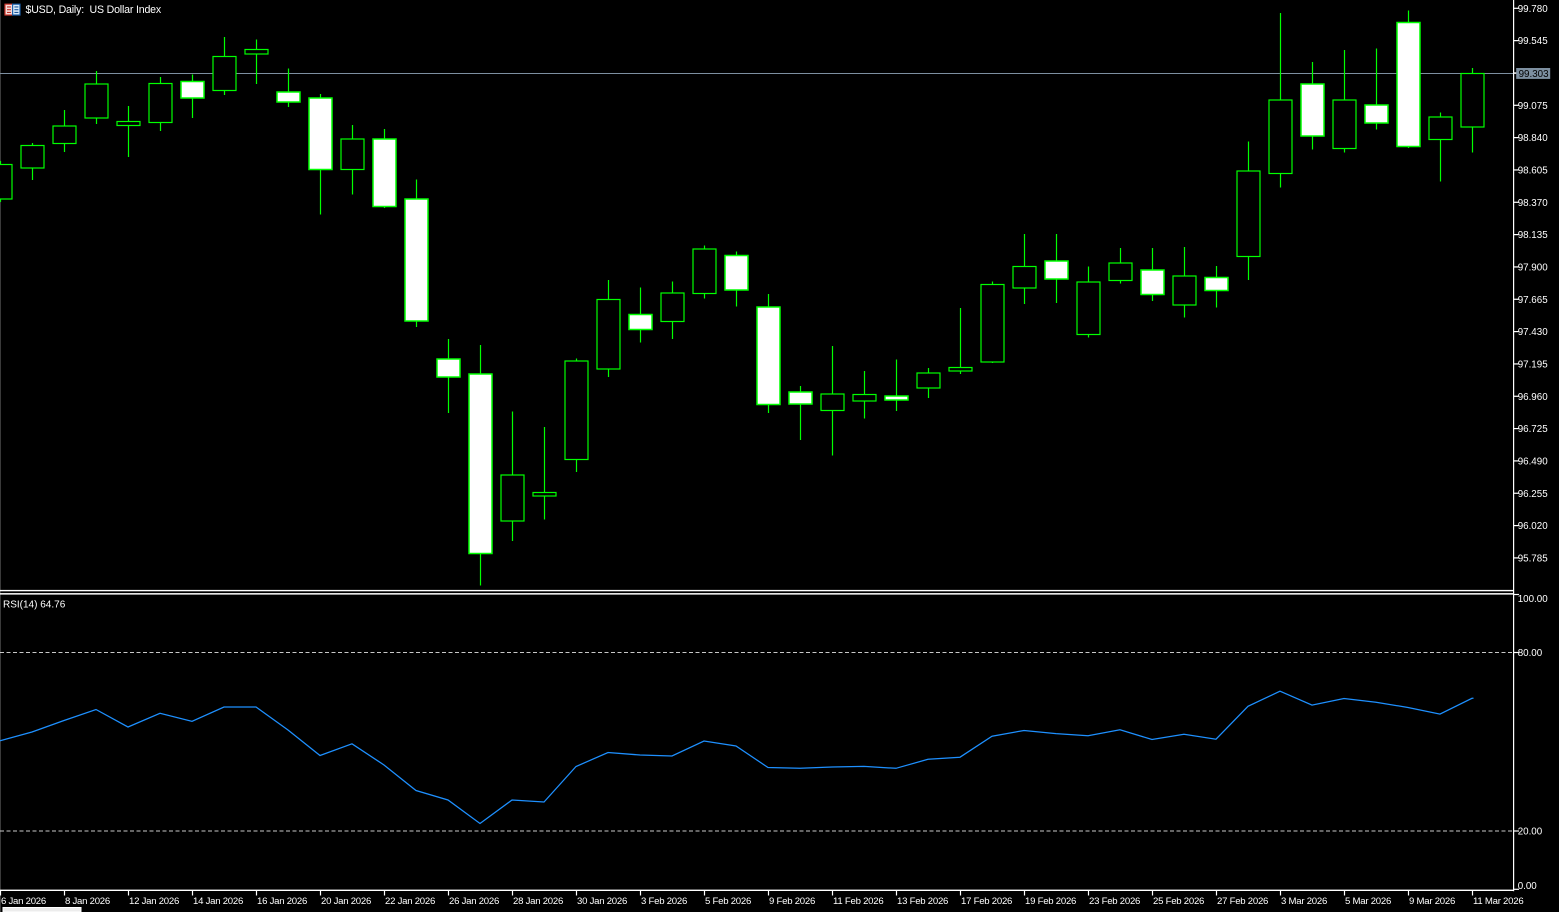 This screenshot has height=912, width=1559. Describe the element at coordinates (858, 901) in the screenshot. I see `svg-text: 11 Feb 2026` at that location.